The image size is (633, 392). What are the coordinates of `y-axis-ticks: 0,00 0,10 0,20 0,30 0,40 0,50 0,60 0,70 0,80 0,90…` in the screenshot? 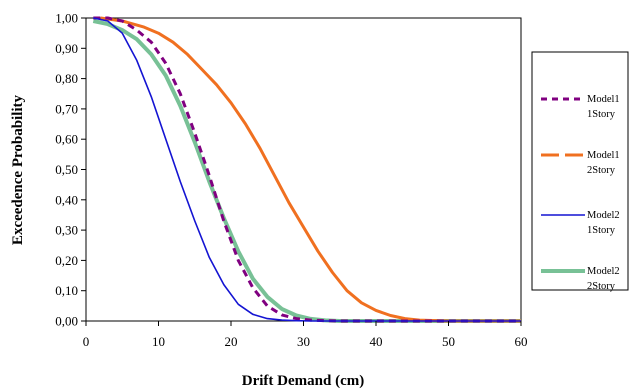 It's located at (70, 170).